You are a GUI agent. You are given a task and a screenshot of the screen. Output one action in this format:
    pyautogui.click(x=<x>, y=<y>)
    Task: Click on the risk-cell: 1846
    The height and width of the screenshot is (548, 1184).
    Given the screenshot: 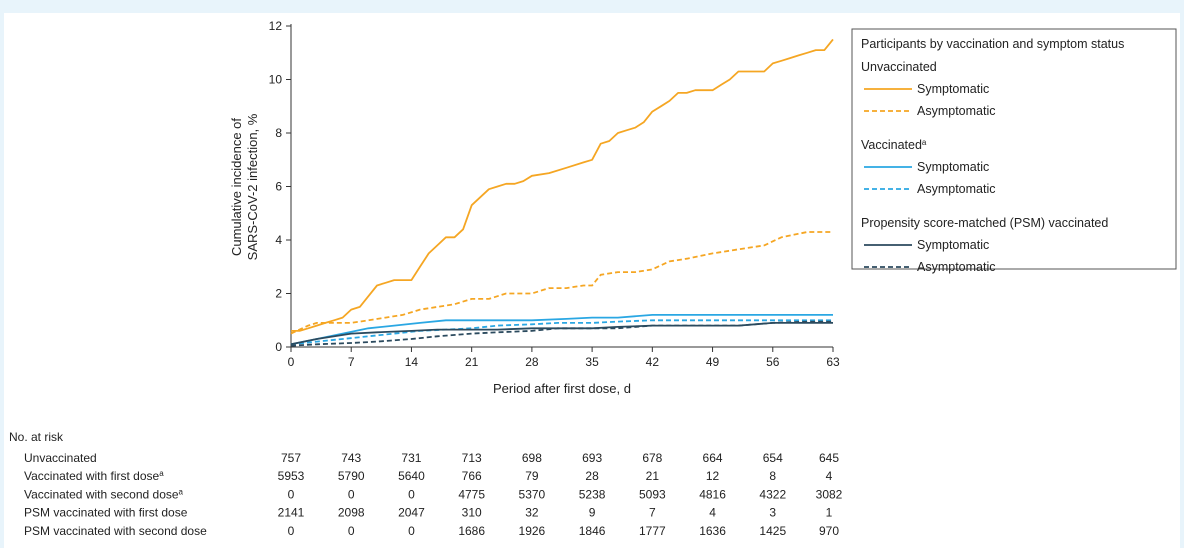 What is the action you would take?
    pyautogui.click(x=592, y=531)
    